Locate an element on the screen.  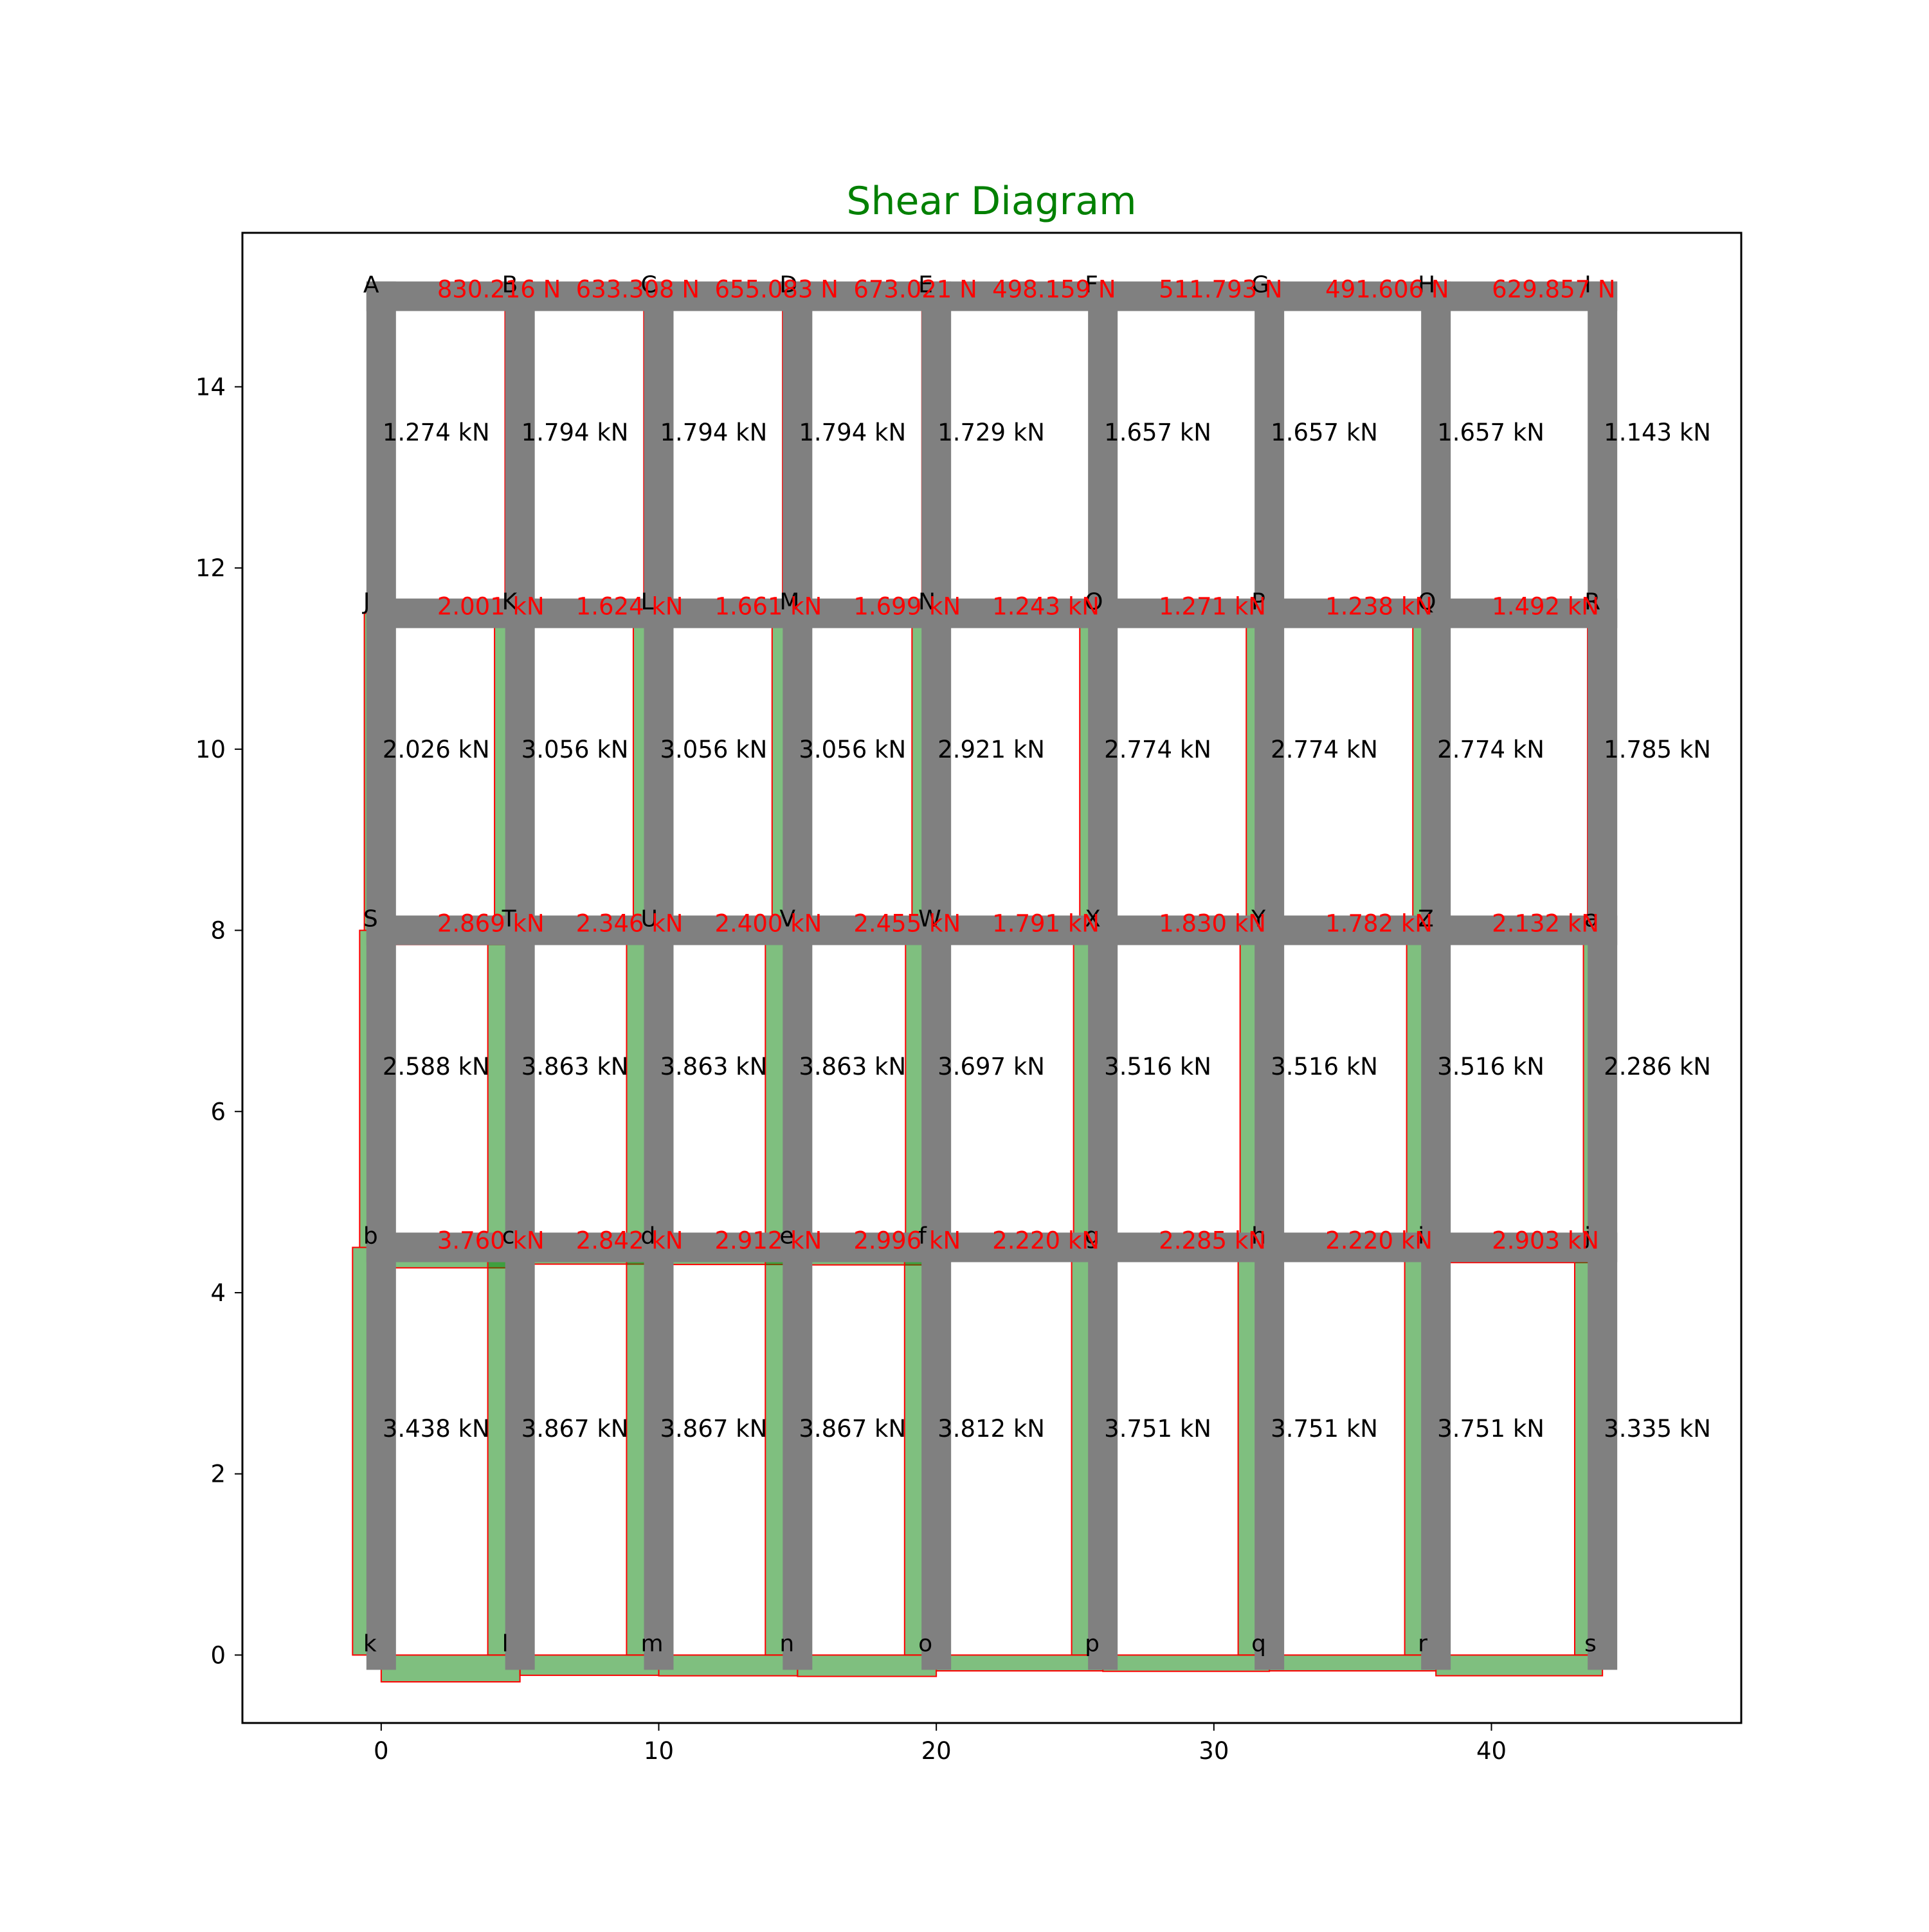
column-shear-label: 2.921 kN is located at coordinates (991, 750).